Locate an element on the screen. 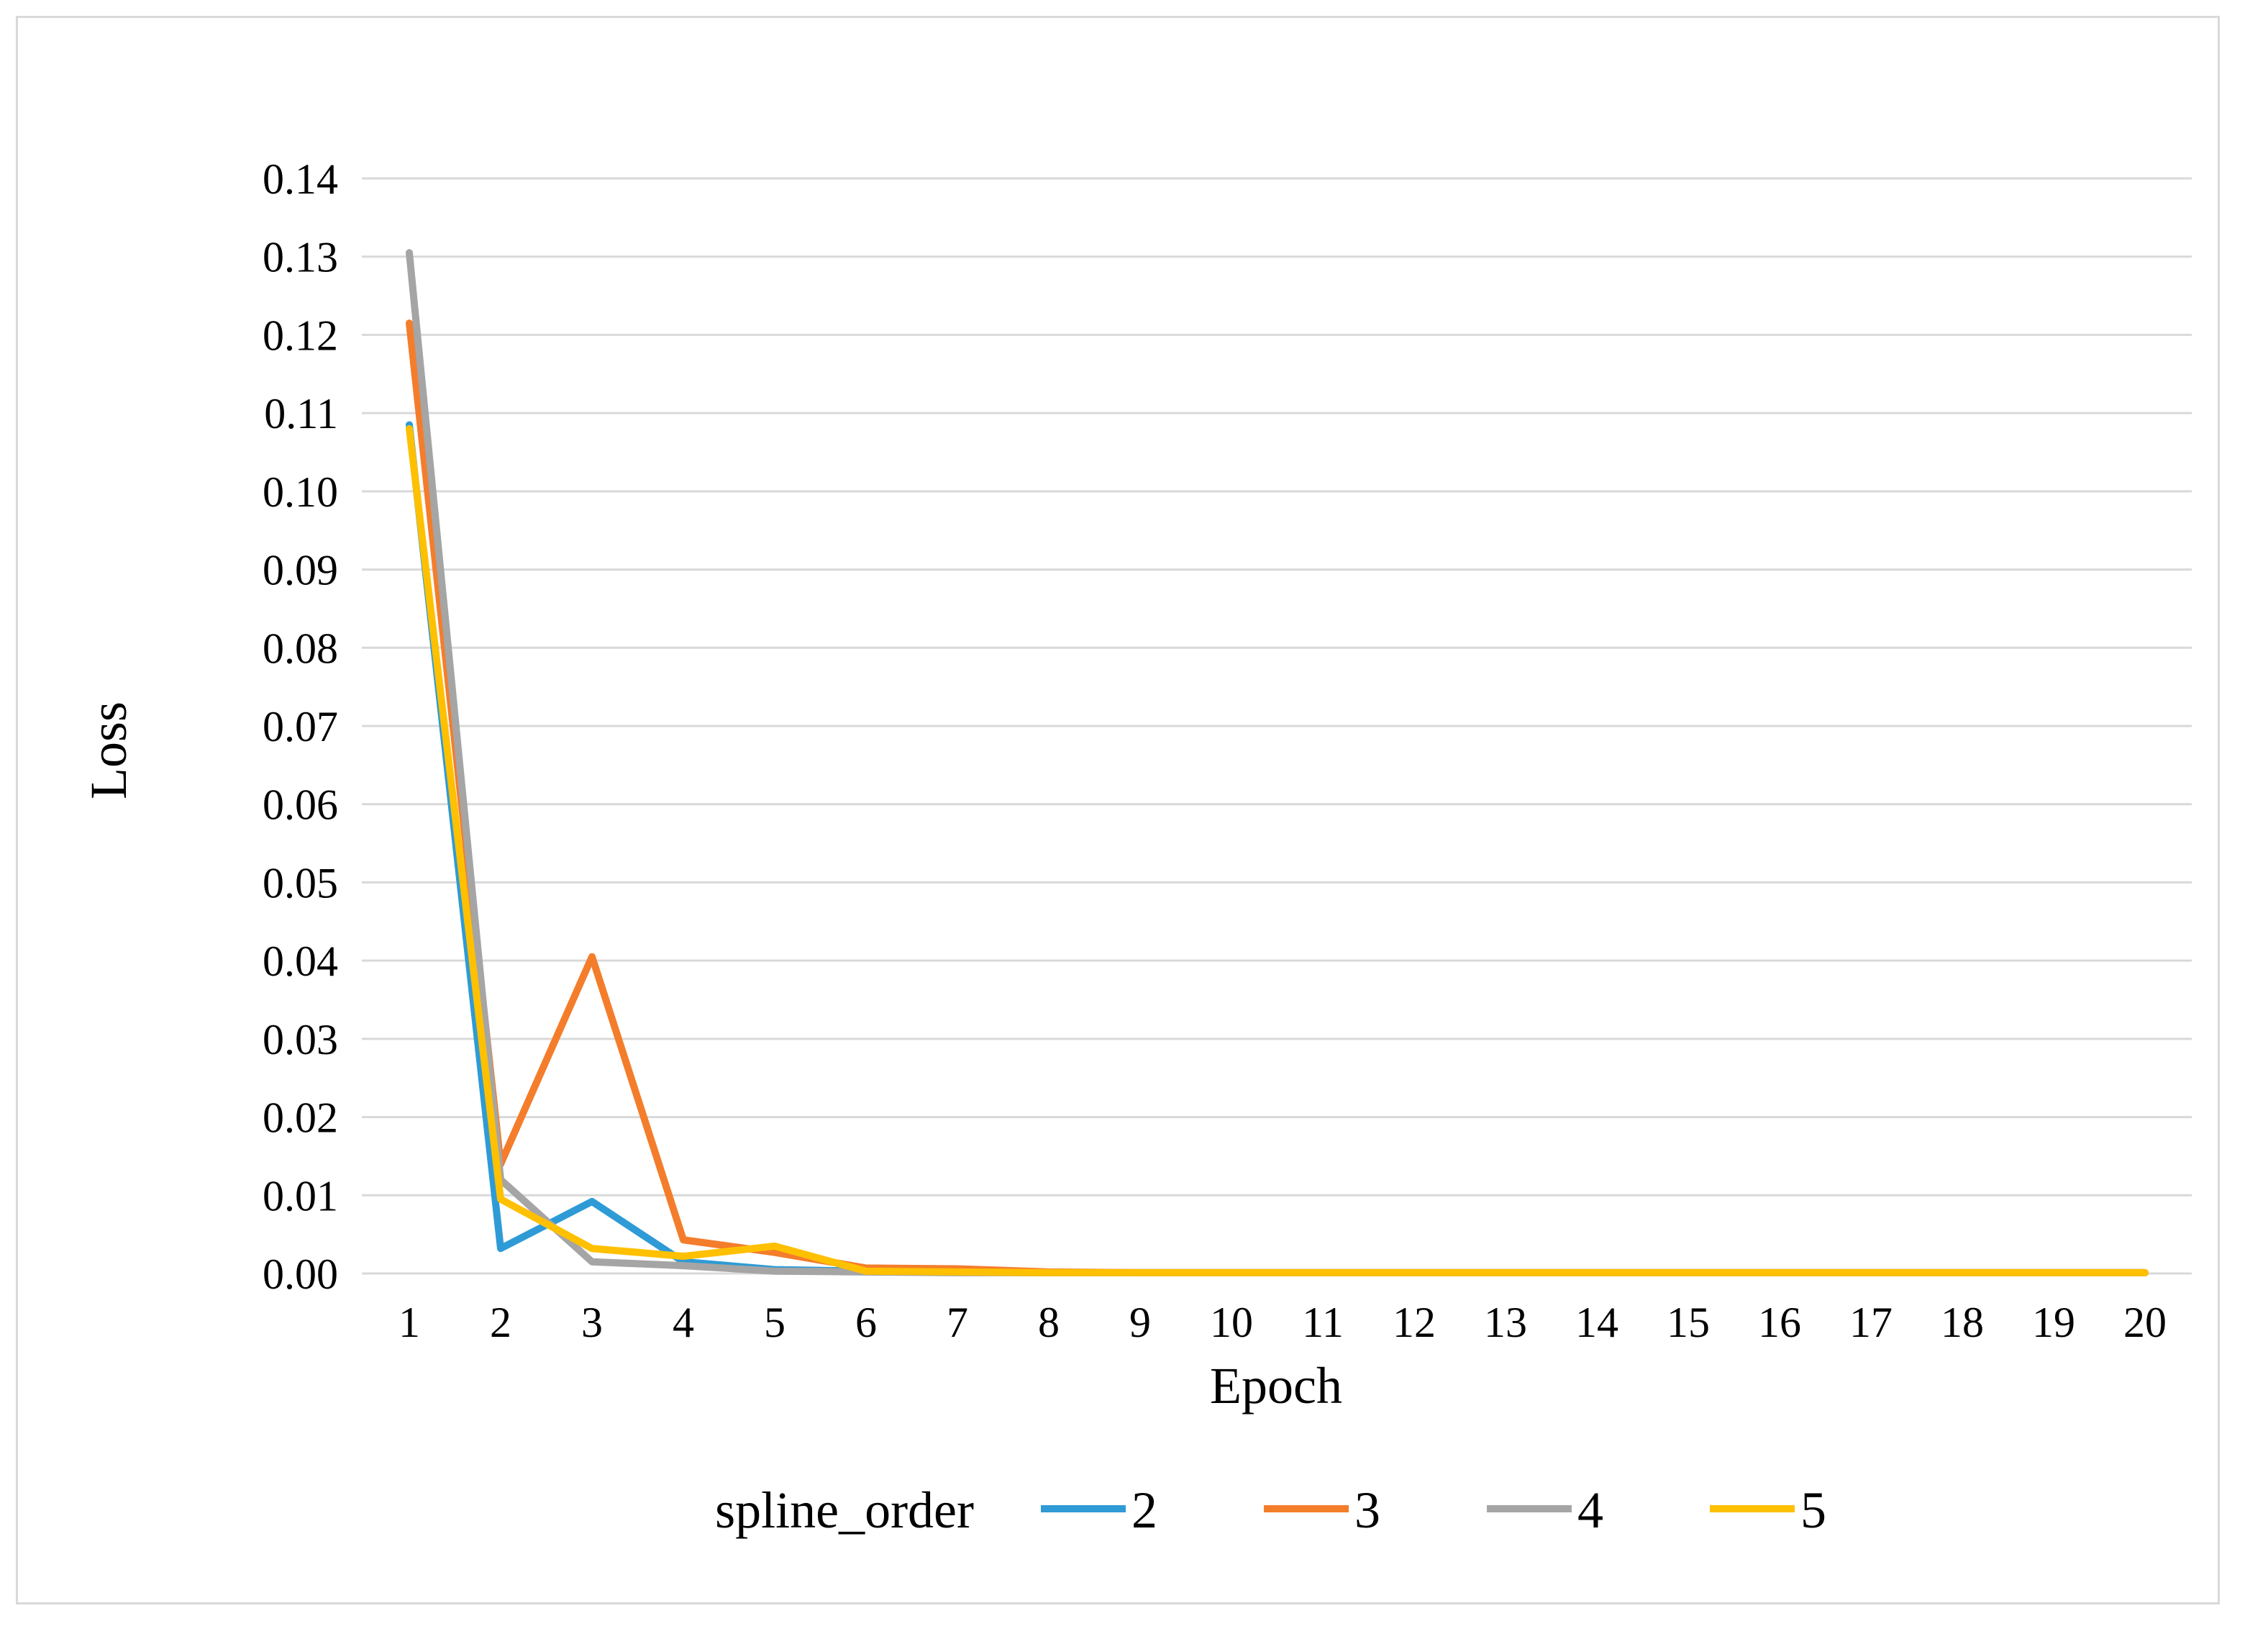 This screenshot has width=2268, height=1639. x-tick-label: 9 is located at coordinates (1140, 1322).